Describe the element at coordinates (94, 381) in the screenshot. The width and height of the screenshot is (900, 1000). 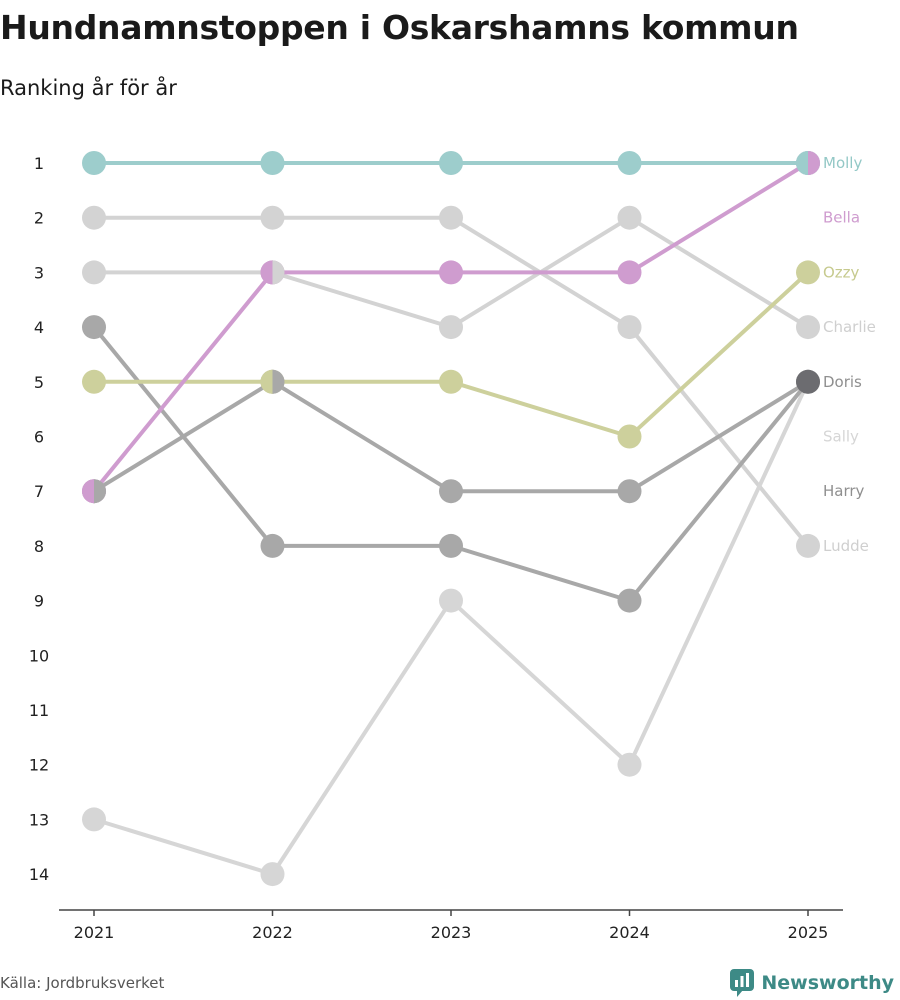
I see `point-ozzy-2021` at that location.